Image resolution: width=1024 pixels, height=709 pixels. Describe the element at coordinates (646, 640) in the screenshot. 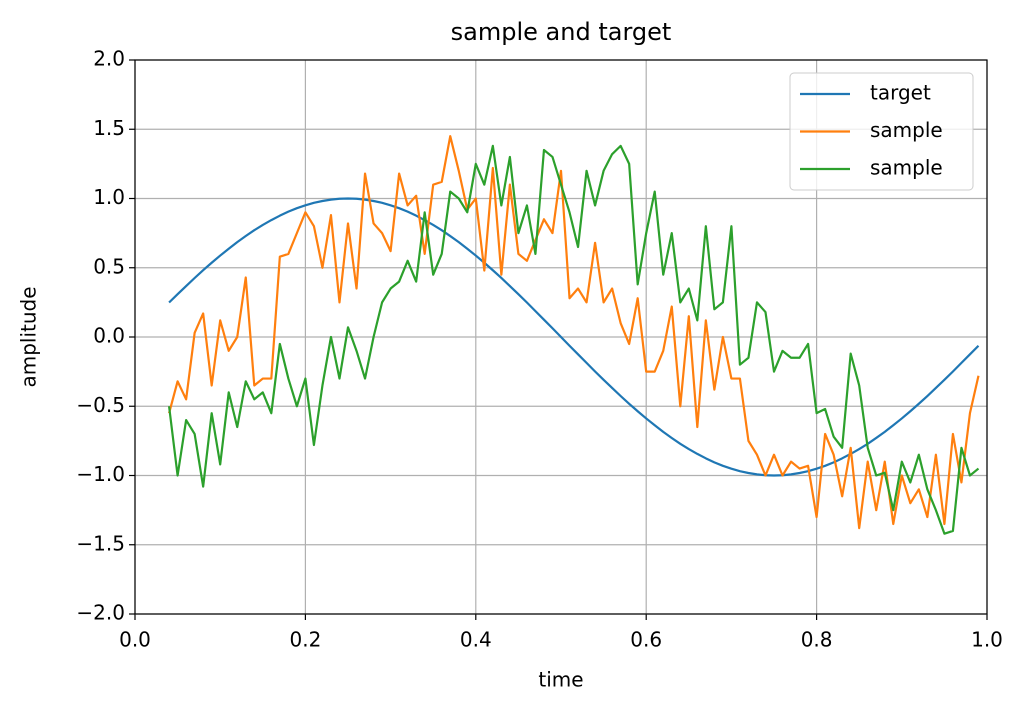

I see `x-tick-label: 0.6` at that location.